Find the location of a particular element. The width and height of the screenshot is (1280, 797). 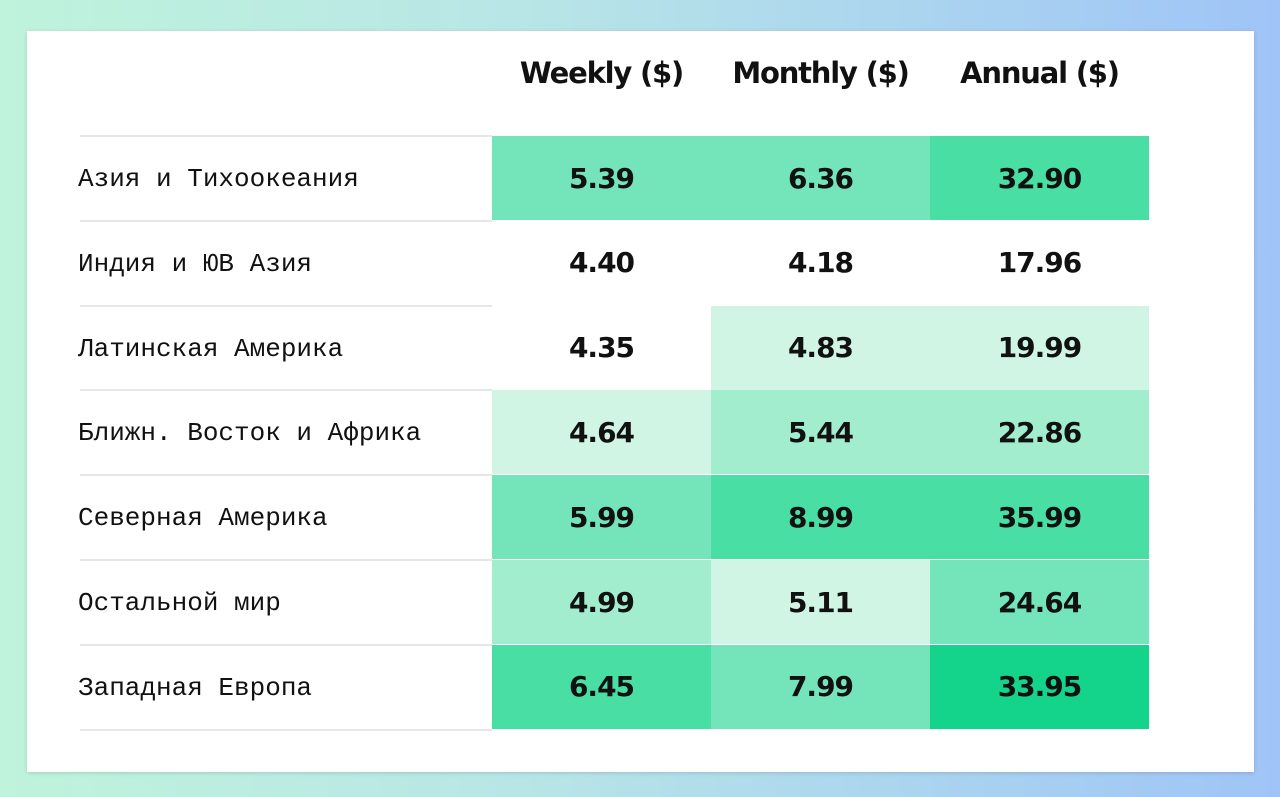

value-cell: 5.39 is located at coordinates (601, 178).